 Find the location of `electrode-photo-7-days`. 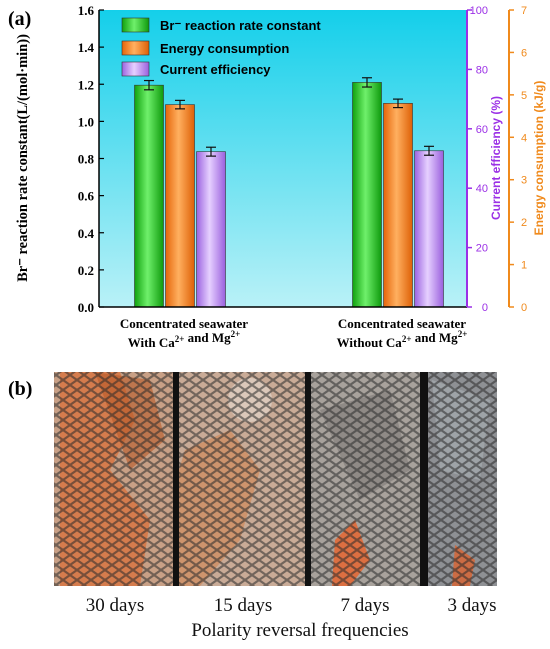

electrode-photo-7-days is located at coordinates (365, 479).